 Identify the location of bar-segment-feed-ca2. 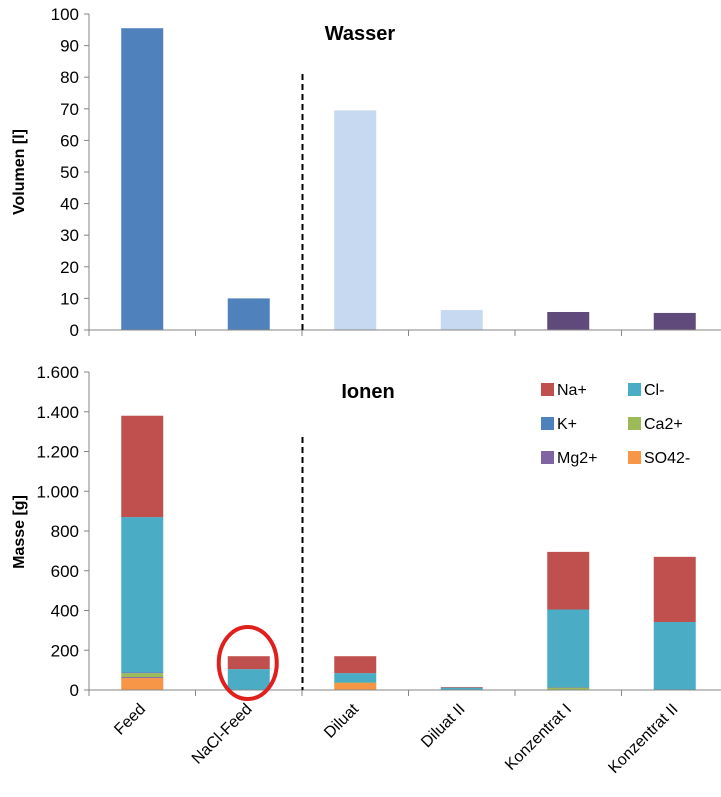
(142, 675).